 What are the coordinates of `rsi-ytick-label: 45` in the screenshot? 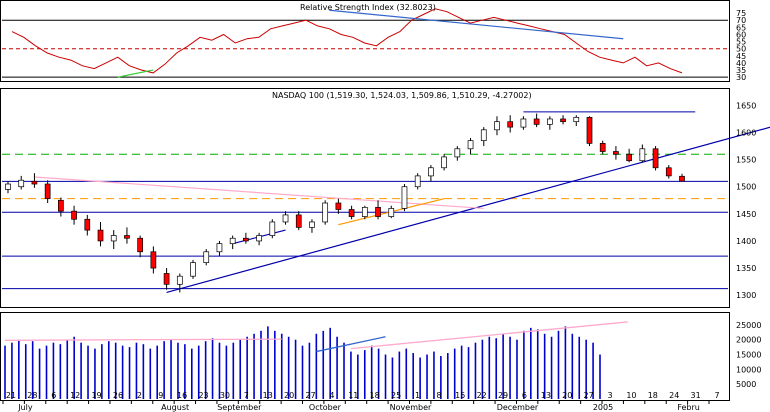 It's located at (741, 56).